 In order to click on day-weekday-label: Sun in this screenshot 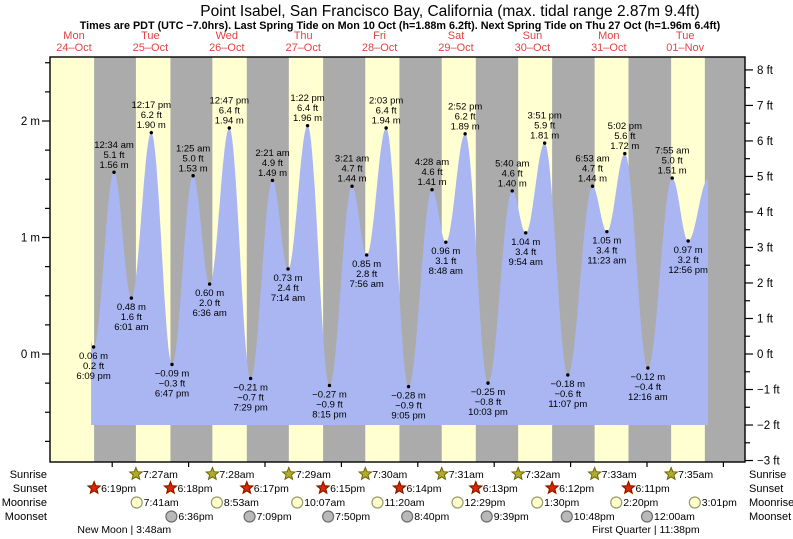, I will do `click(533, 36)`.